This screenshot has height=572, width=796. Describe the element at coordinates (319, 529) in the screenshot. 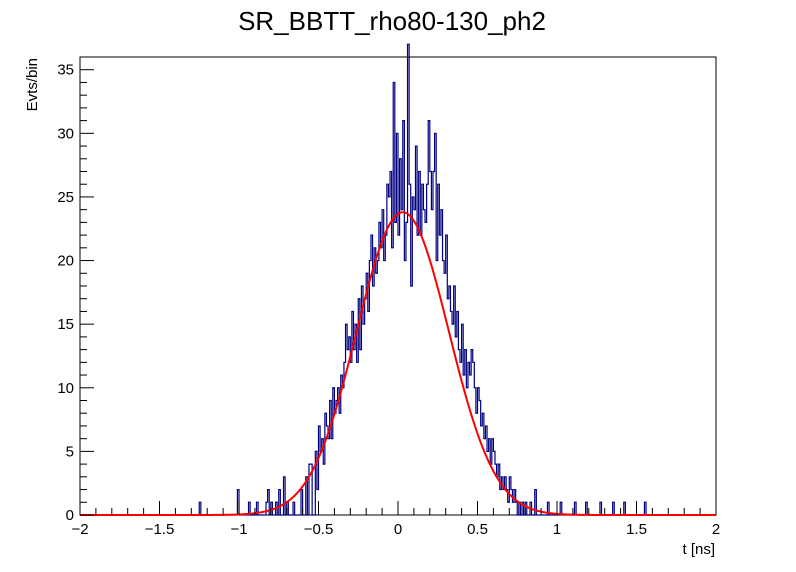

I see `x-tick-label: −0.5` at that location.